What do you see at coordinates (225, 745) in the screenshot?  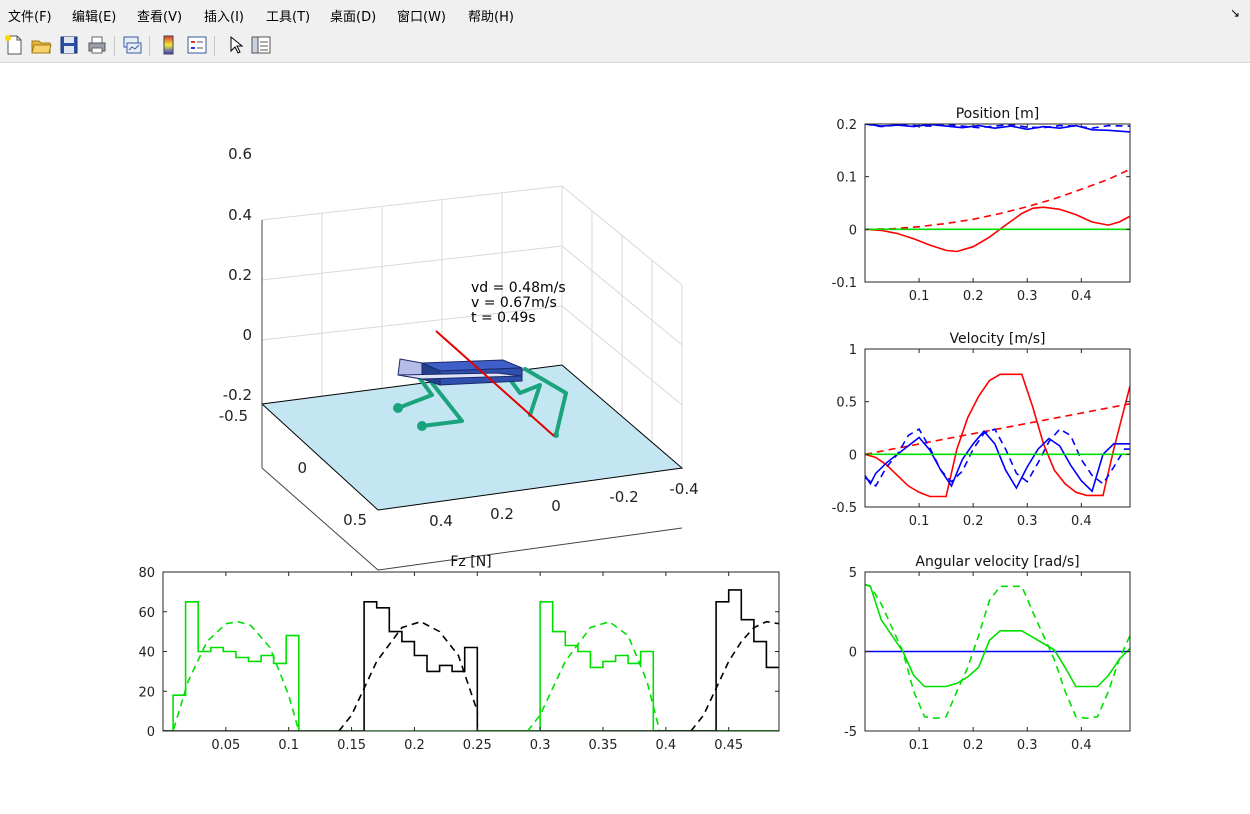 I see `x-tick-label: 0.05` at bounding box center [225, 745].